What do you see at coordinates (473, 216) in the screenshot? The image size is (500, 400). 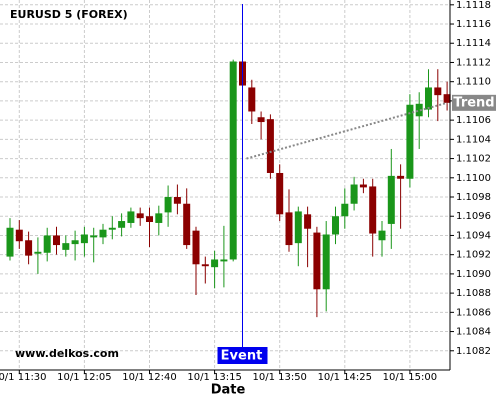 I see `y-tick-label: 1.1096` at bounding box center [473, 216].